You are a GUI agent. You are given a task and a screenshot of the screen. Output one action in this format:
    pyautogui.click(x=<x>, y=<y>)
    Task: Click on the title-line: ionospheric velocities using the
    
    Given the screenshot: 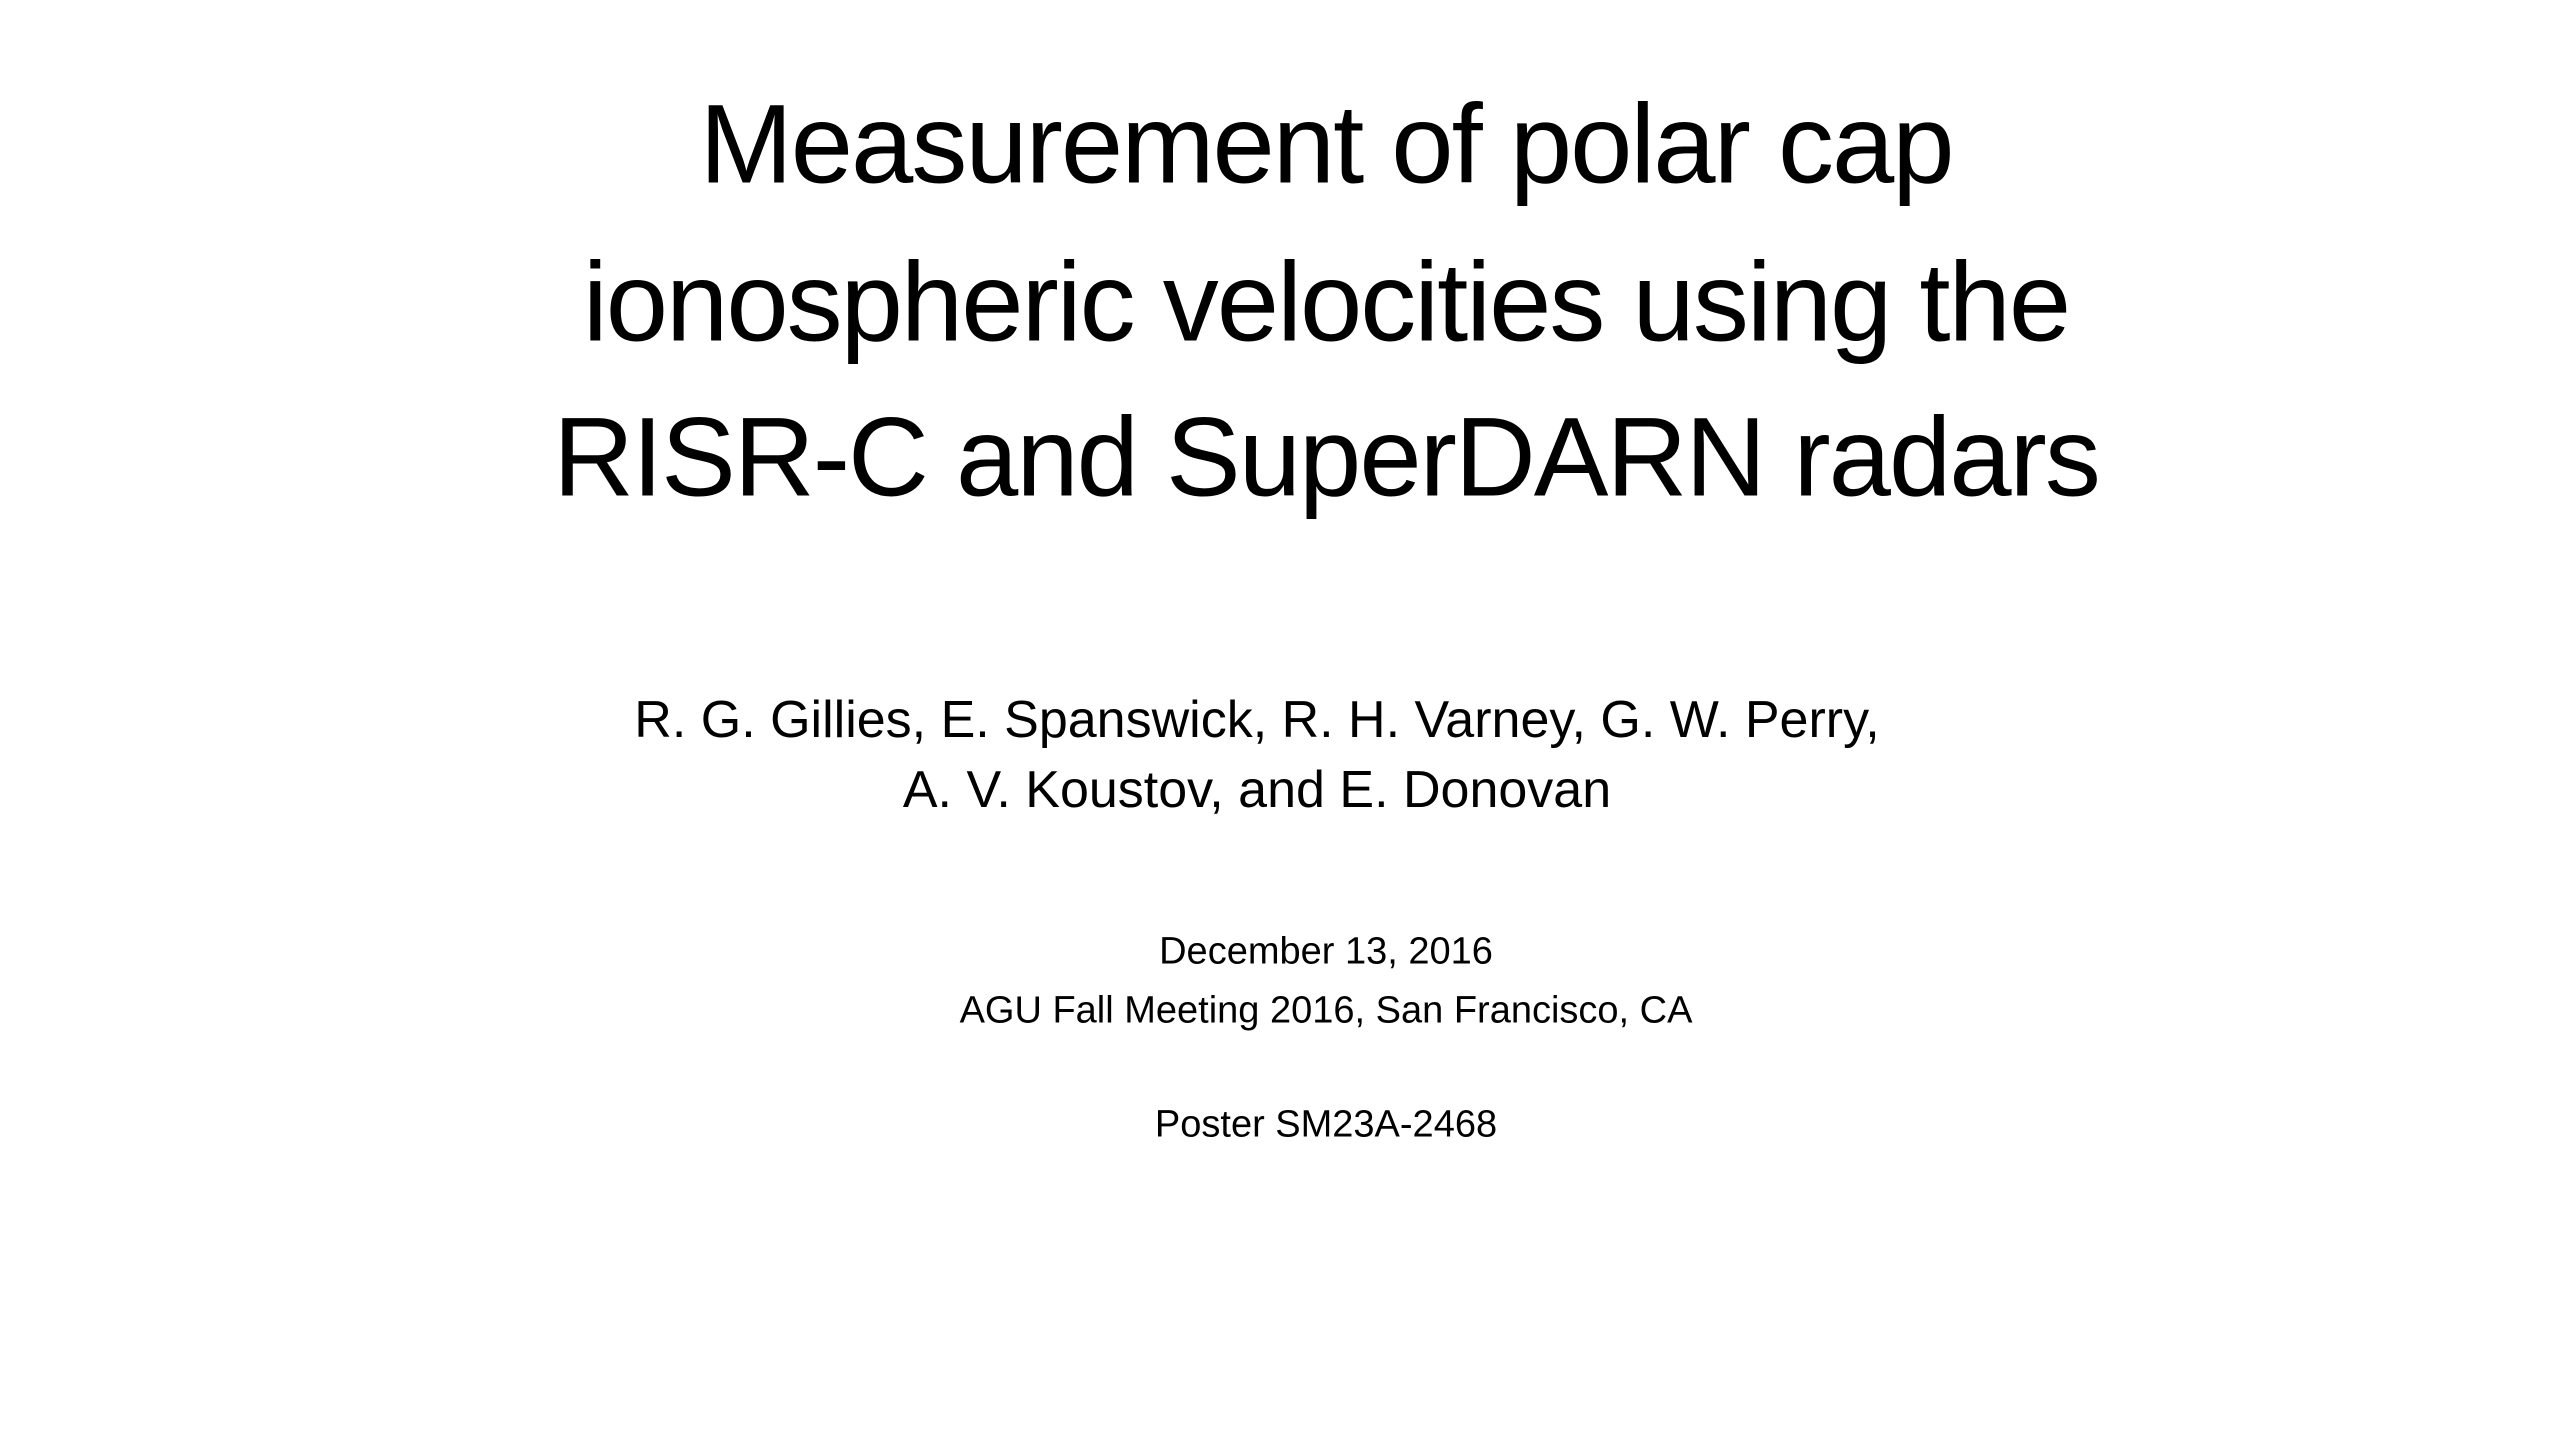 What is the action you would take?
    pyautogui.click(x=1326, y=302)
    